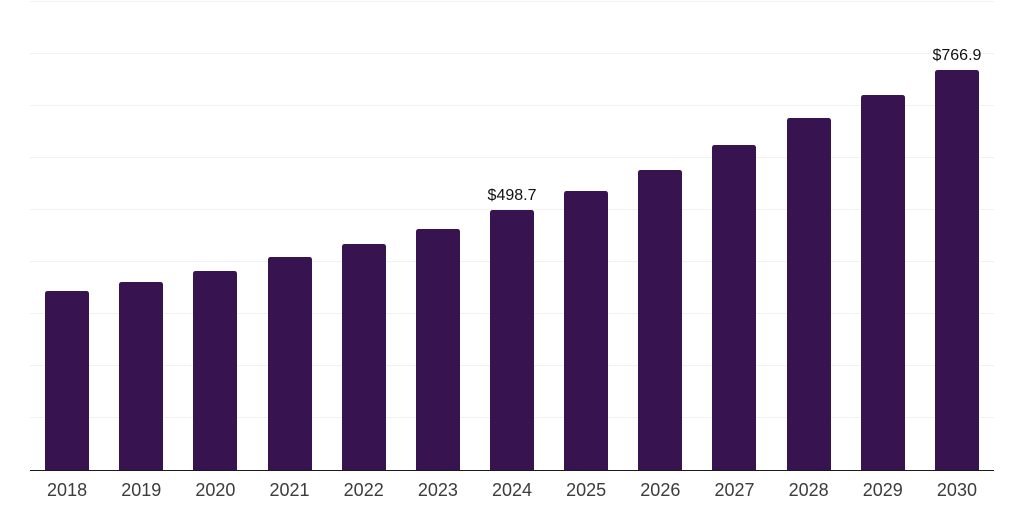 This screenshot has height=512, width=1024. What do you see at coordinates (215, 235) in the screenshot?
I see `bar-slot-2020` at bounding box center [215, 235].